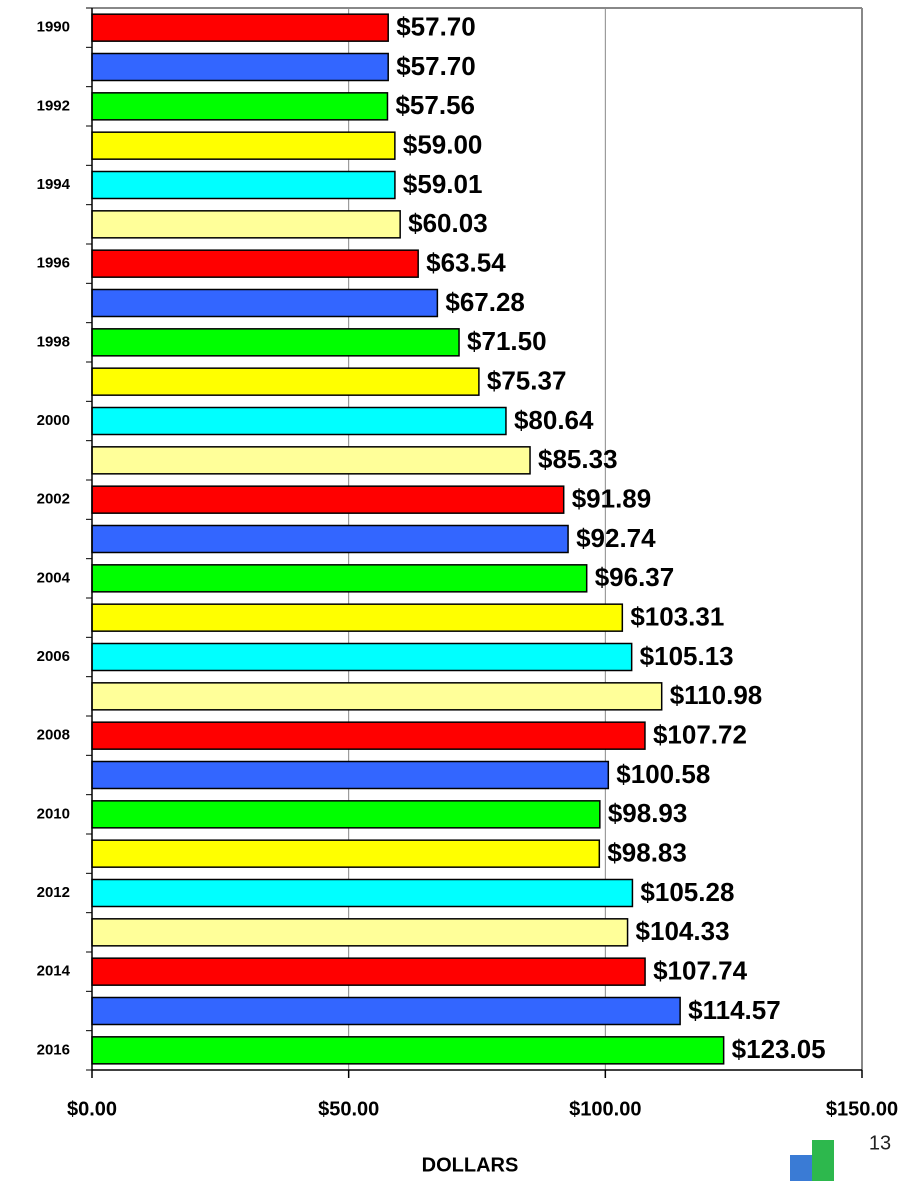 Image resolution: width=912 pixels, height=1186 pixels. I want to click on value-label: $100.58, so click(663, 774).